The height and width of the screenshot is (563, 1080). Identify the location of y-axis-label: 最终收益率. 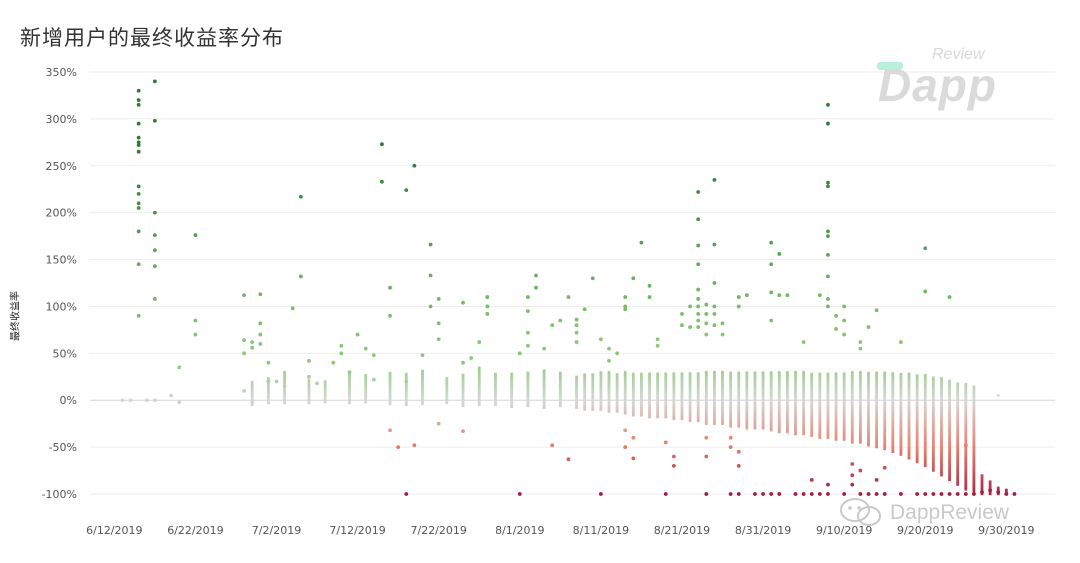
(16, 316).